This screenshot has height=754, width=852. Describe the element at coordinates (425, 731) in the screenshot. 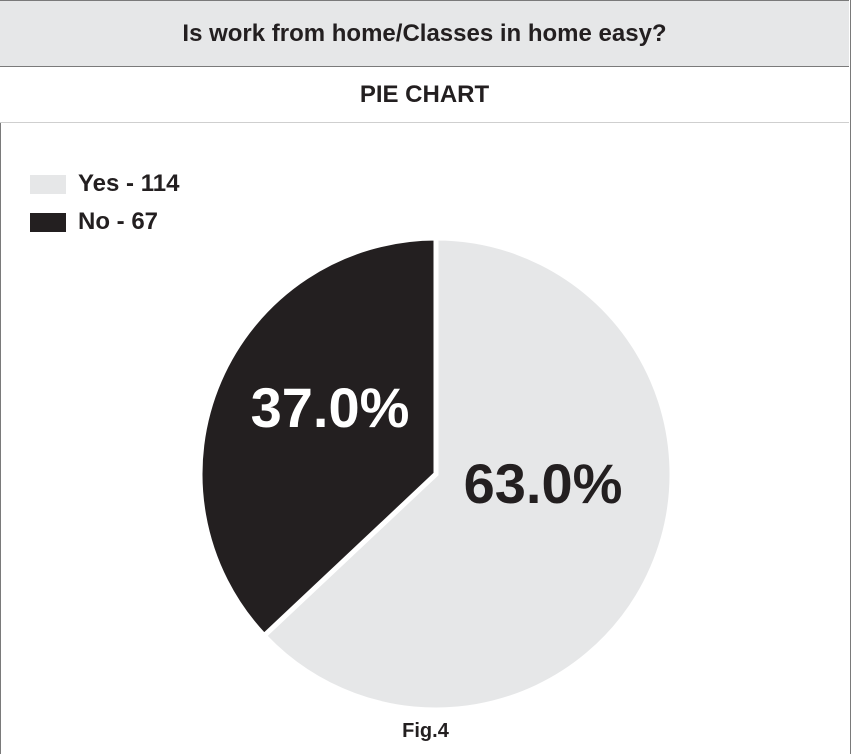

I see `figure-caption: Fig.4` at that location.